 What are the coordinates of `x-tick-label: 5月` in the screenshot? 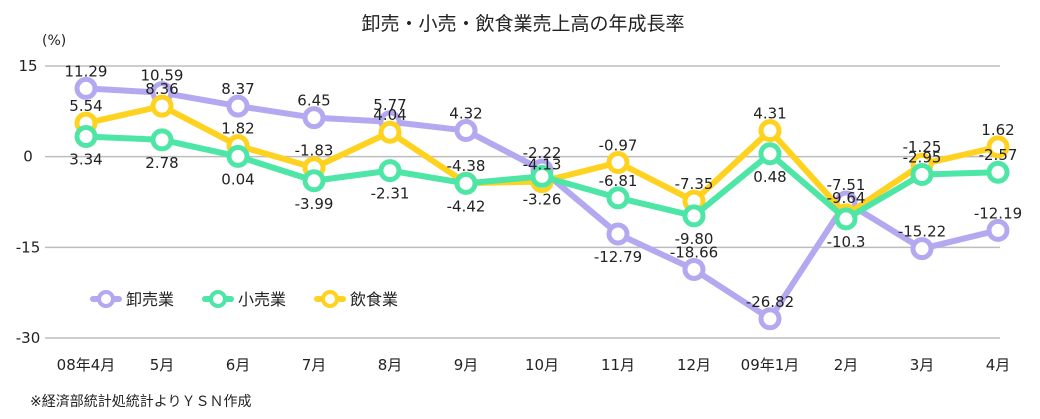 It's located at (162, 365).